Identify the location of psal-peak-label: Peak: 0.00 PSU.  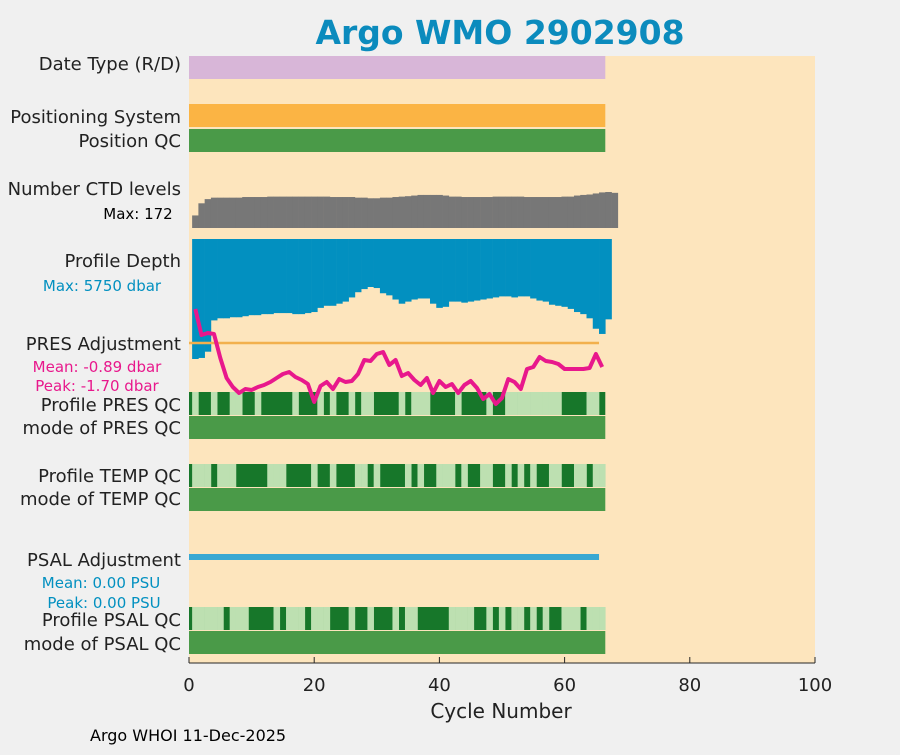
(103, 603).